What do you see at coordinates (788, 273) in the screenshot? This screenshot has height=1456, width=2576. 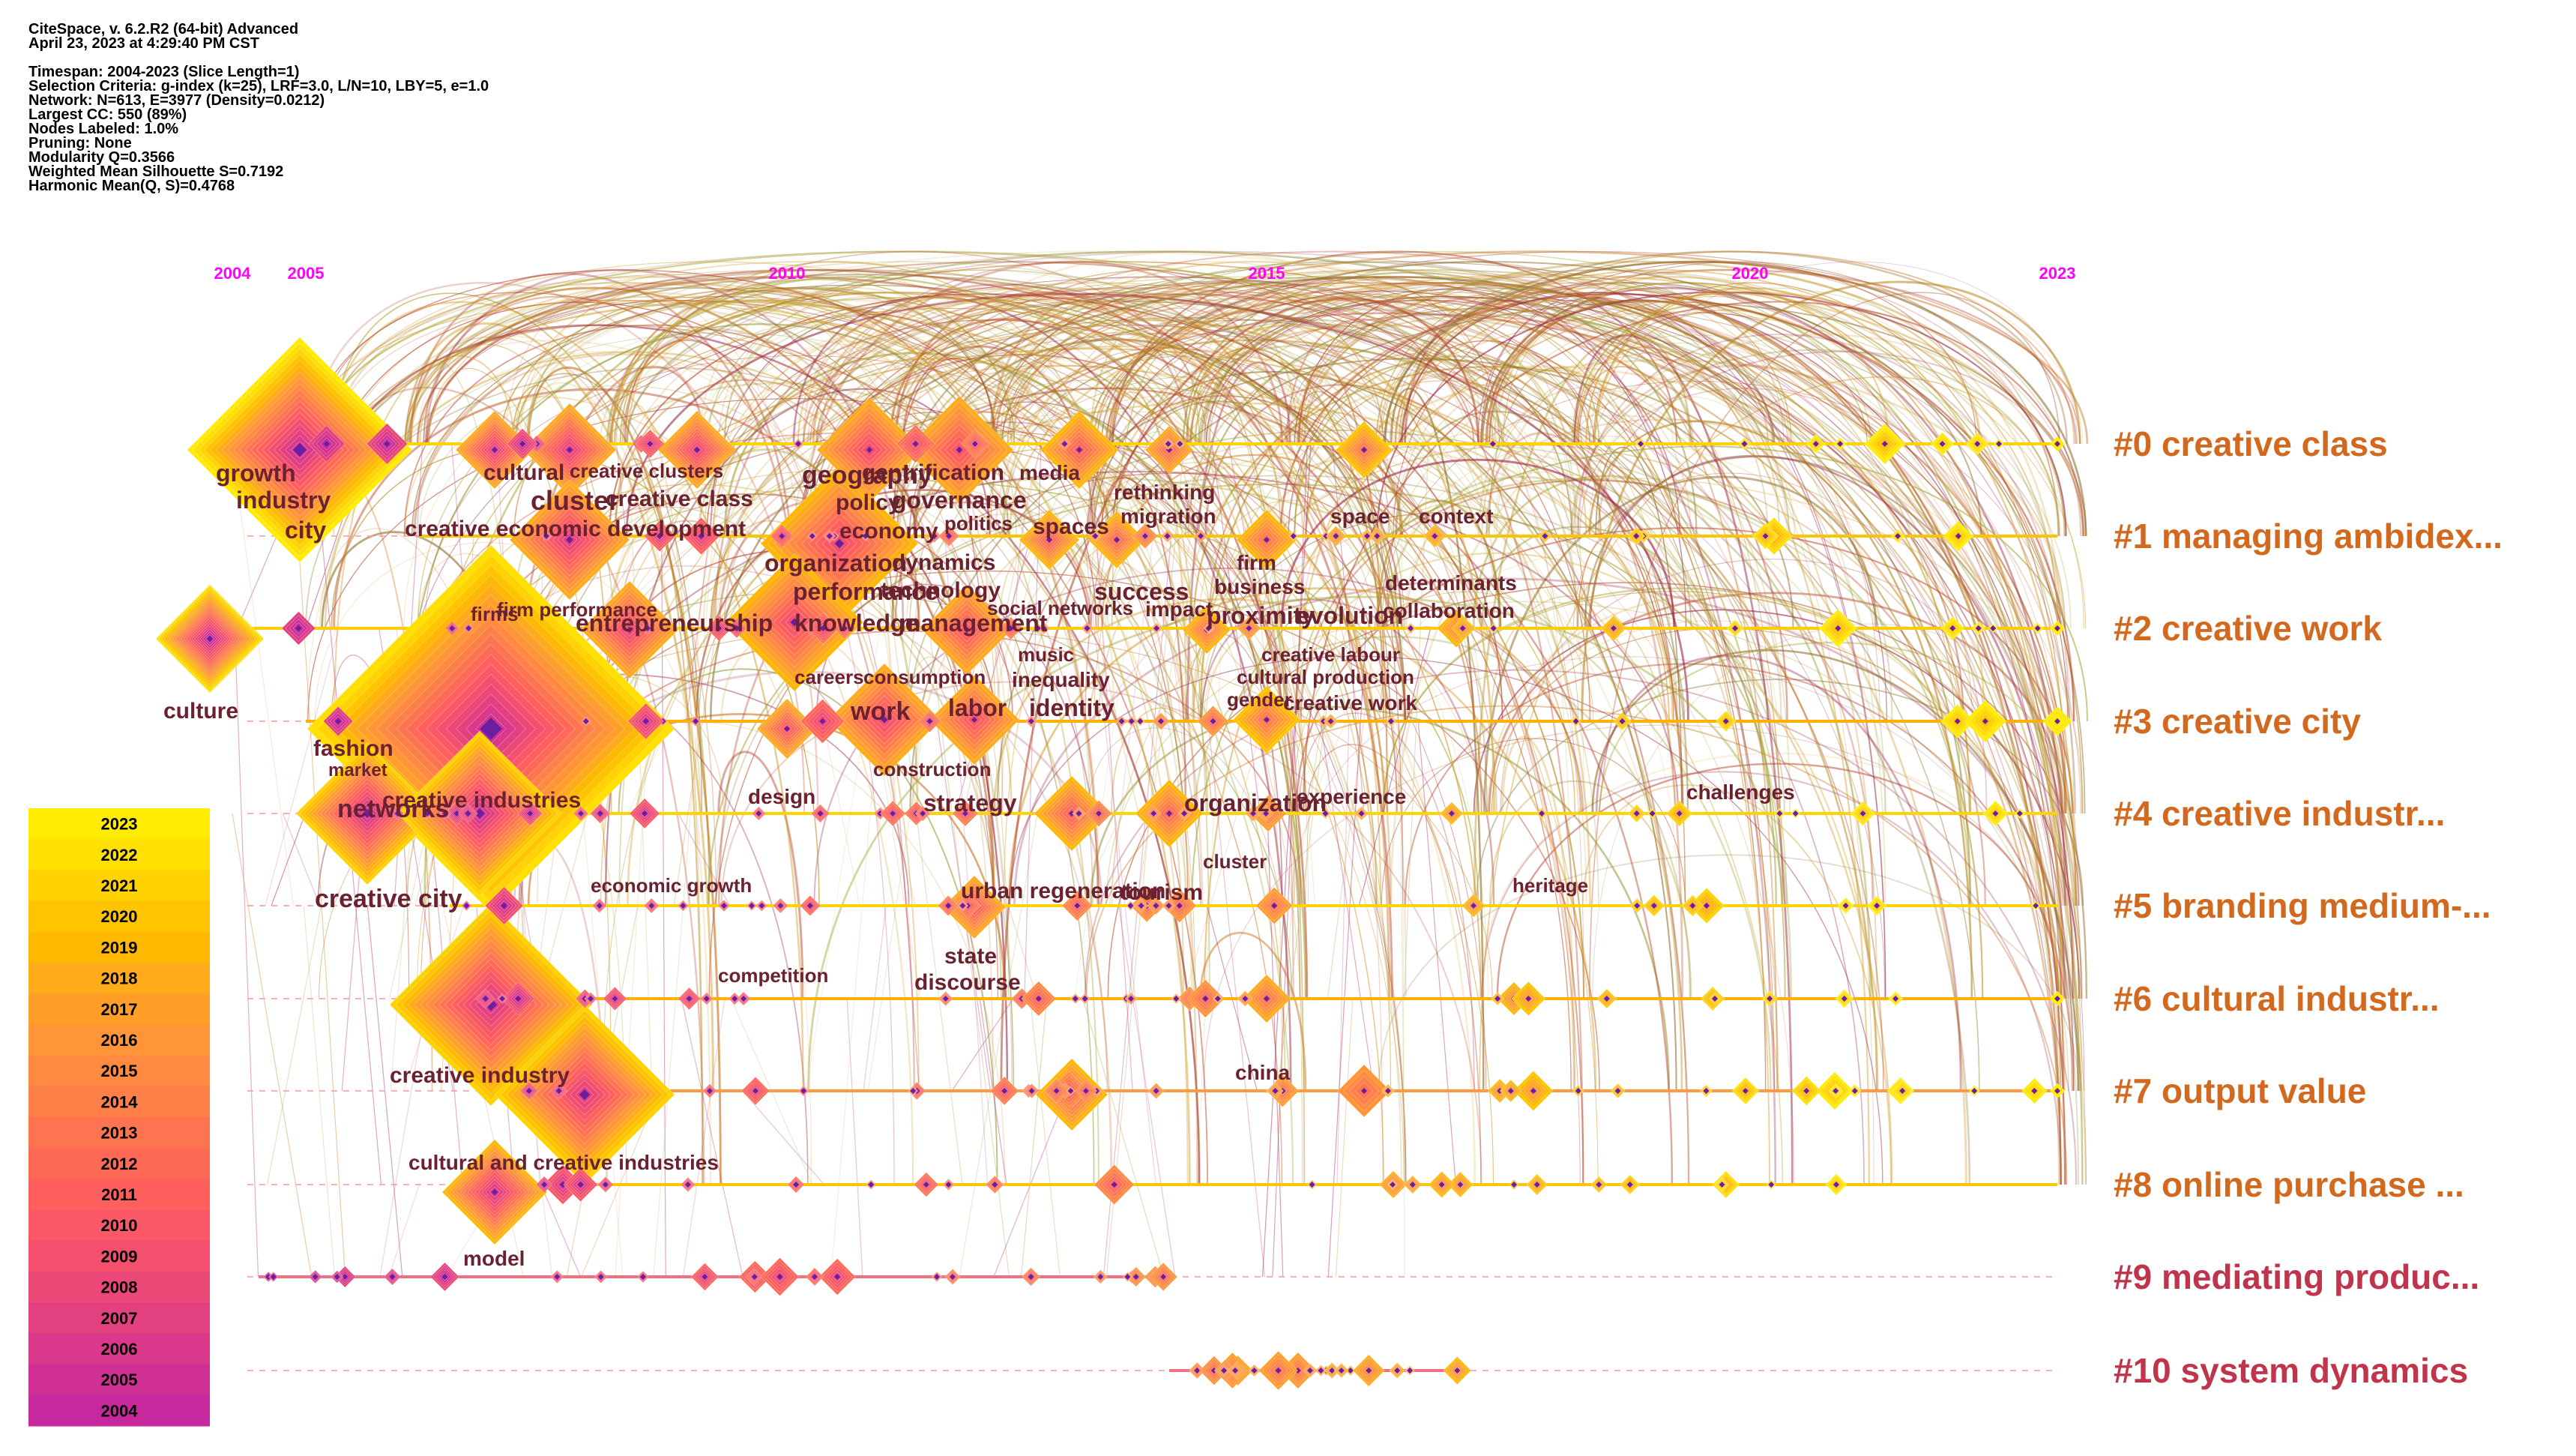 I see `year-tick-label: 2010` at bounding box center [788, 273].